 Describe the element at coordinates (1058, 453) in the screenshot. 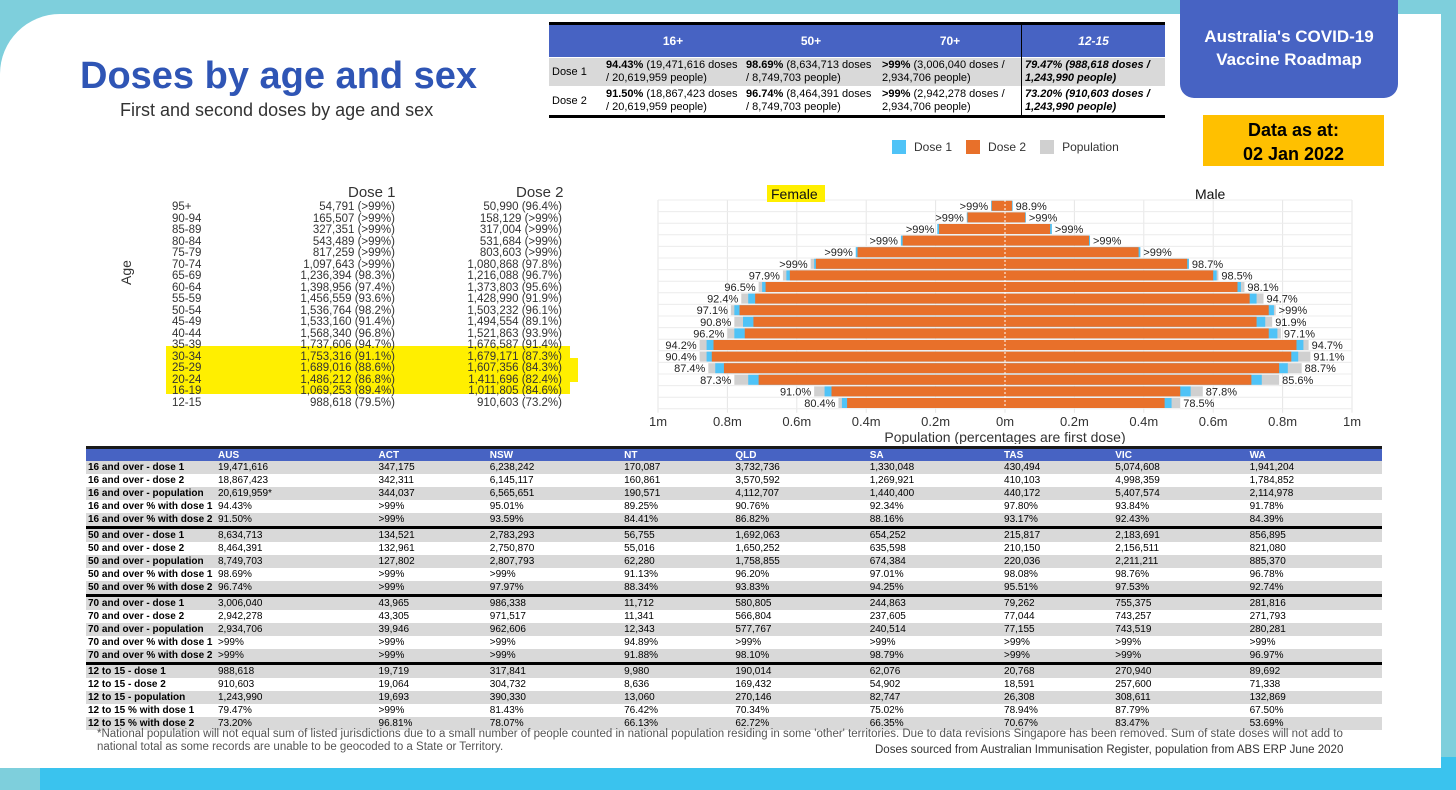

I see `jurisdiction-header-cell: TAS` at that location.